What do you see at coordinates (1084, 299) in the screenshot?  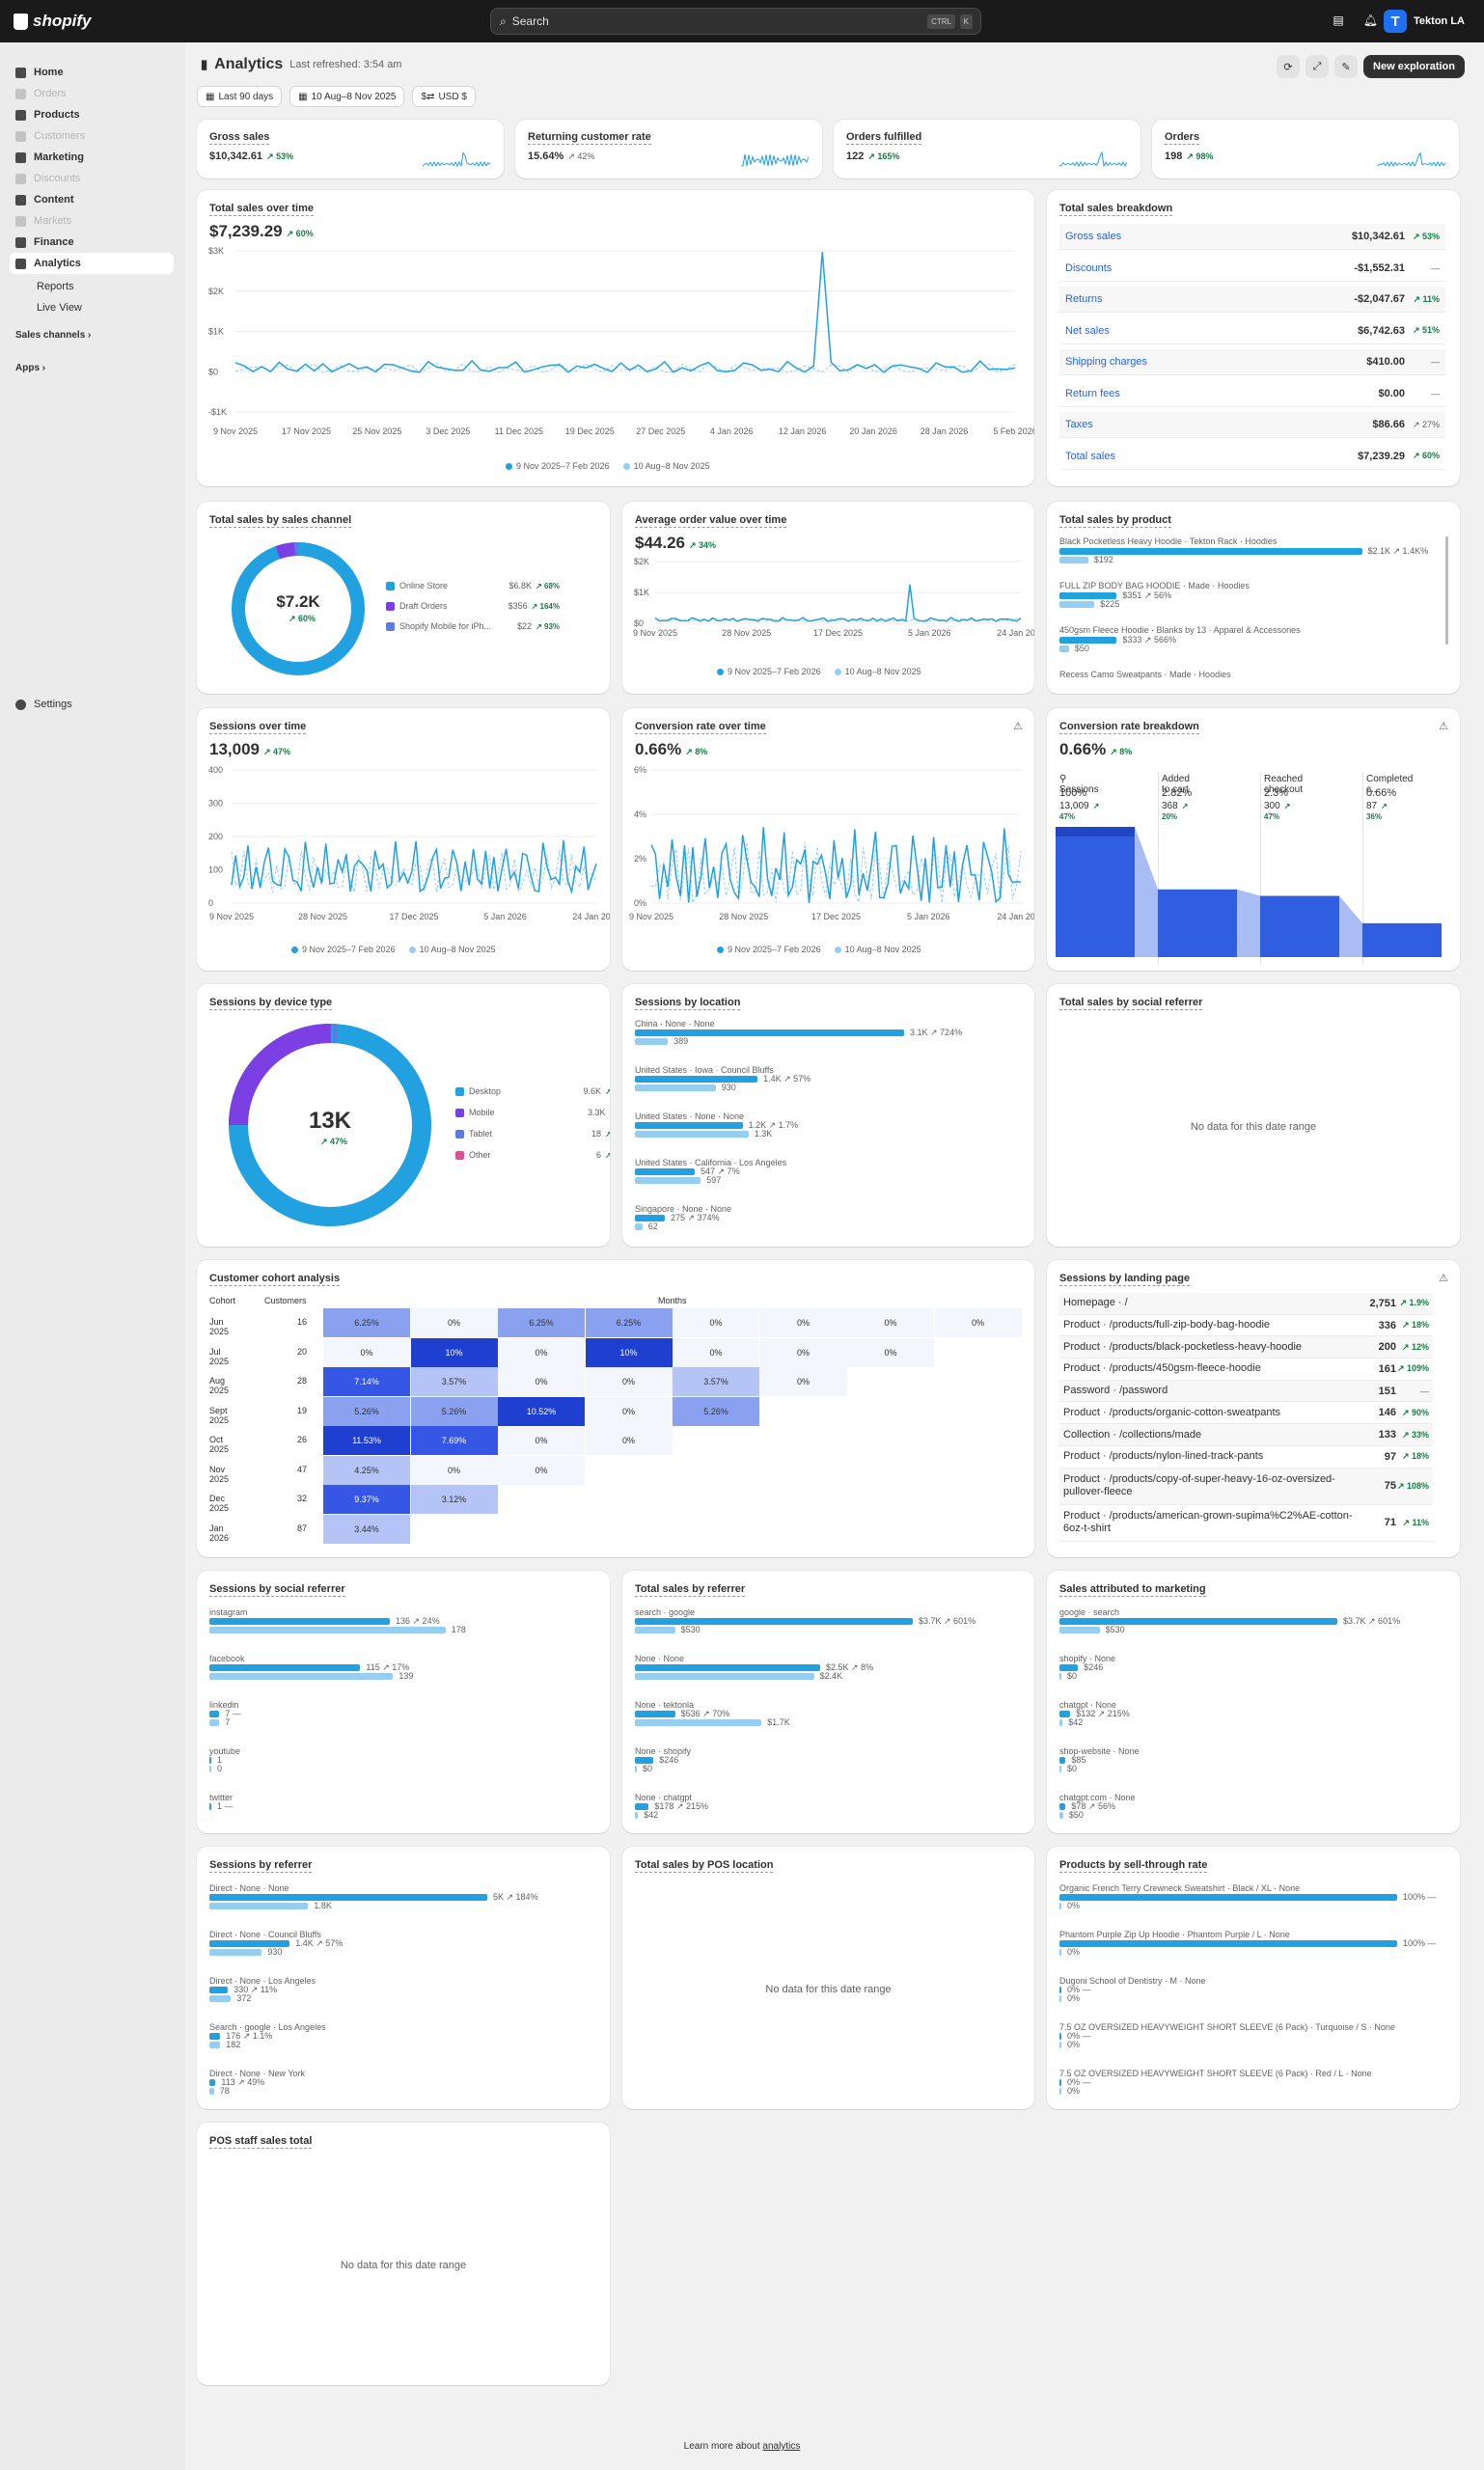 I see `breakdown-label: Returns` at bounding box center [1084, 299].